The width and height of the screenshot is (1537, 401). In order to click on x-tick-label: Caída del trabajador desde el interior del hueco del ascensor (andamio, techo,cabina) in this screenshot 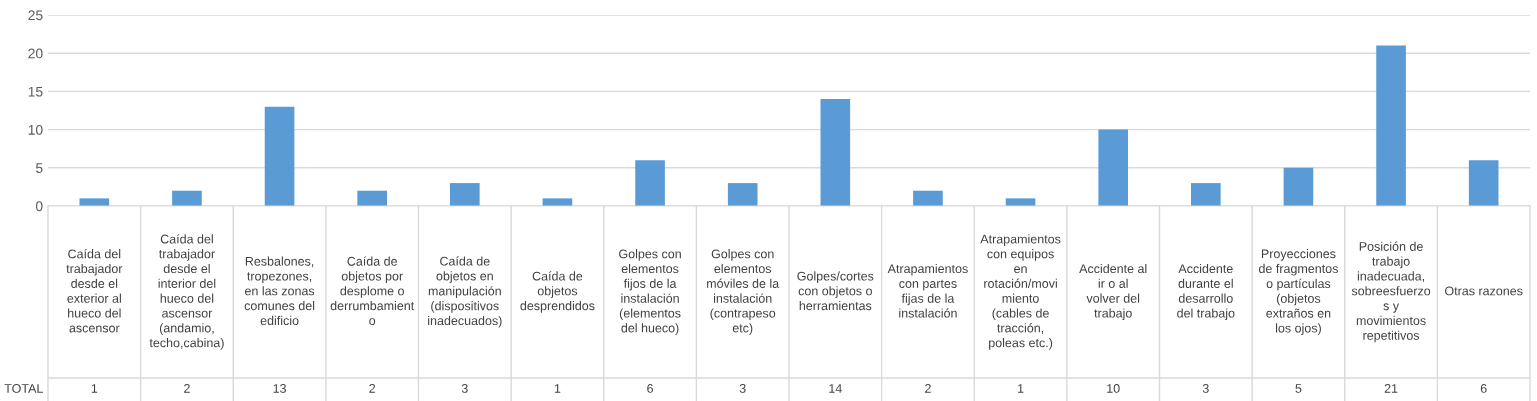, I will do `click(186, 292)`.